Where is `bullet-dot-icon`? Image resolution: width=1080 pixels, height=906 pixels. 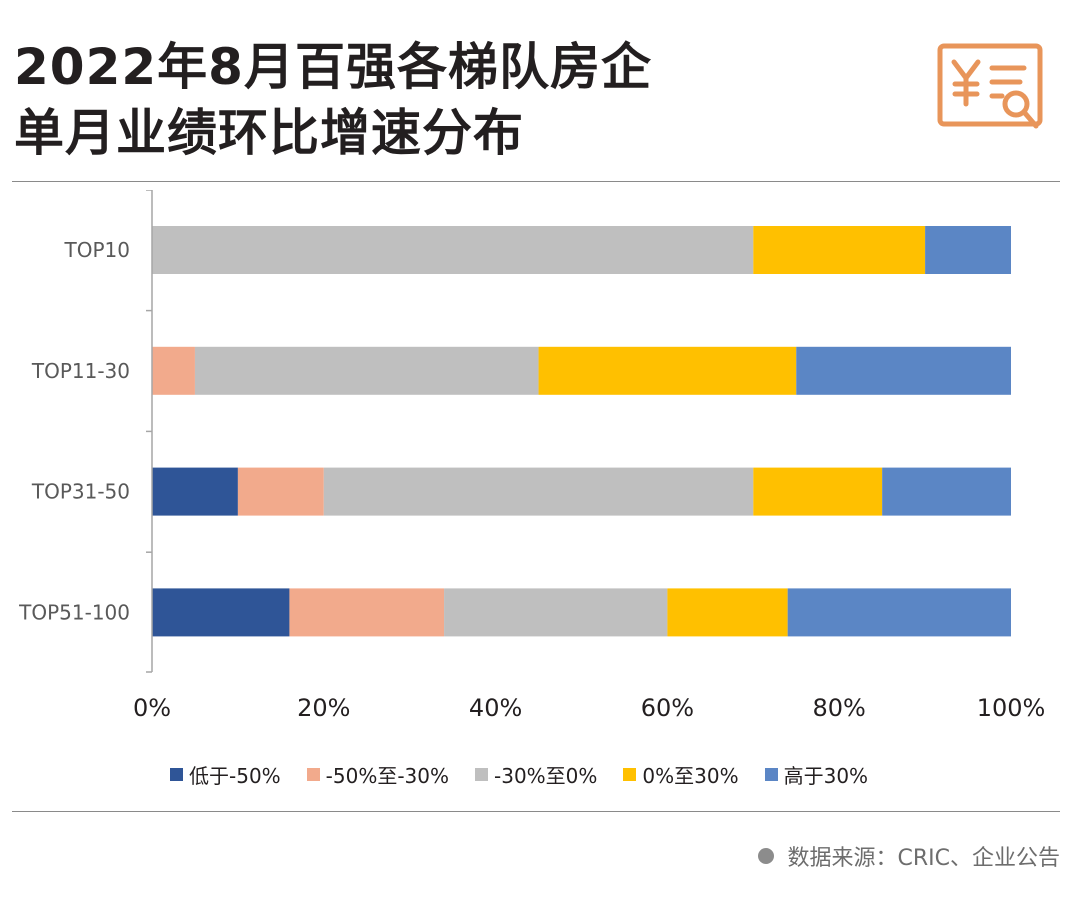
bullet-dot-icon is located at coordinates (765, 856).